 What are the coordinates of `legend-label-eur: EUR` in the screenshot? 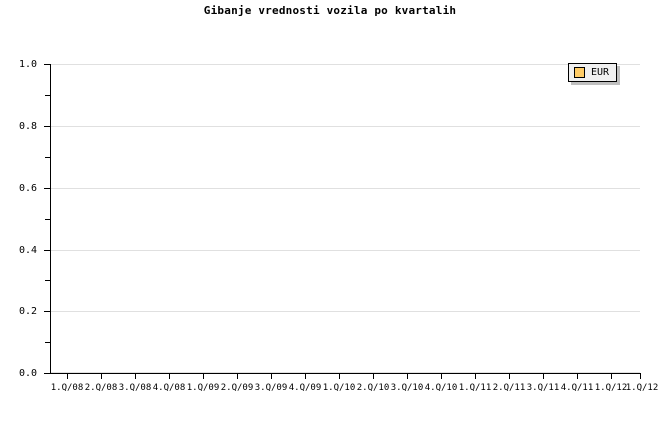 It's located at (600, 72).